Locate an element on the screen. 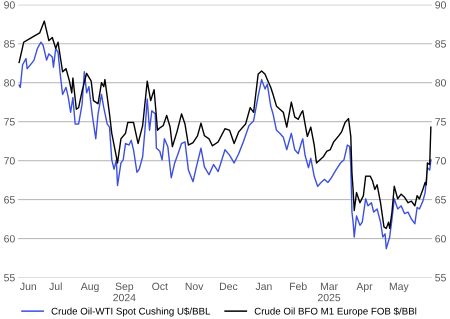 Image resolution: width=450 pixels, height=319 pixels. y-tick-label: 55 is located at coordinates (9, 278).